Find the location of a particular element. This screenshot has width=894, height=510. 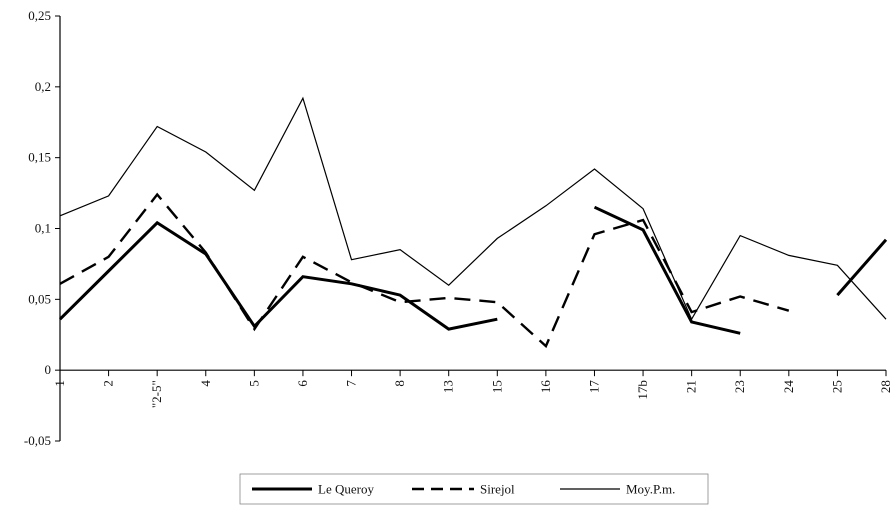

x-tick-label: 21 is located at coordinates (691, 386).